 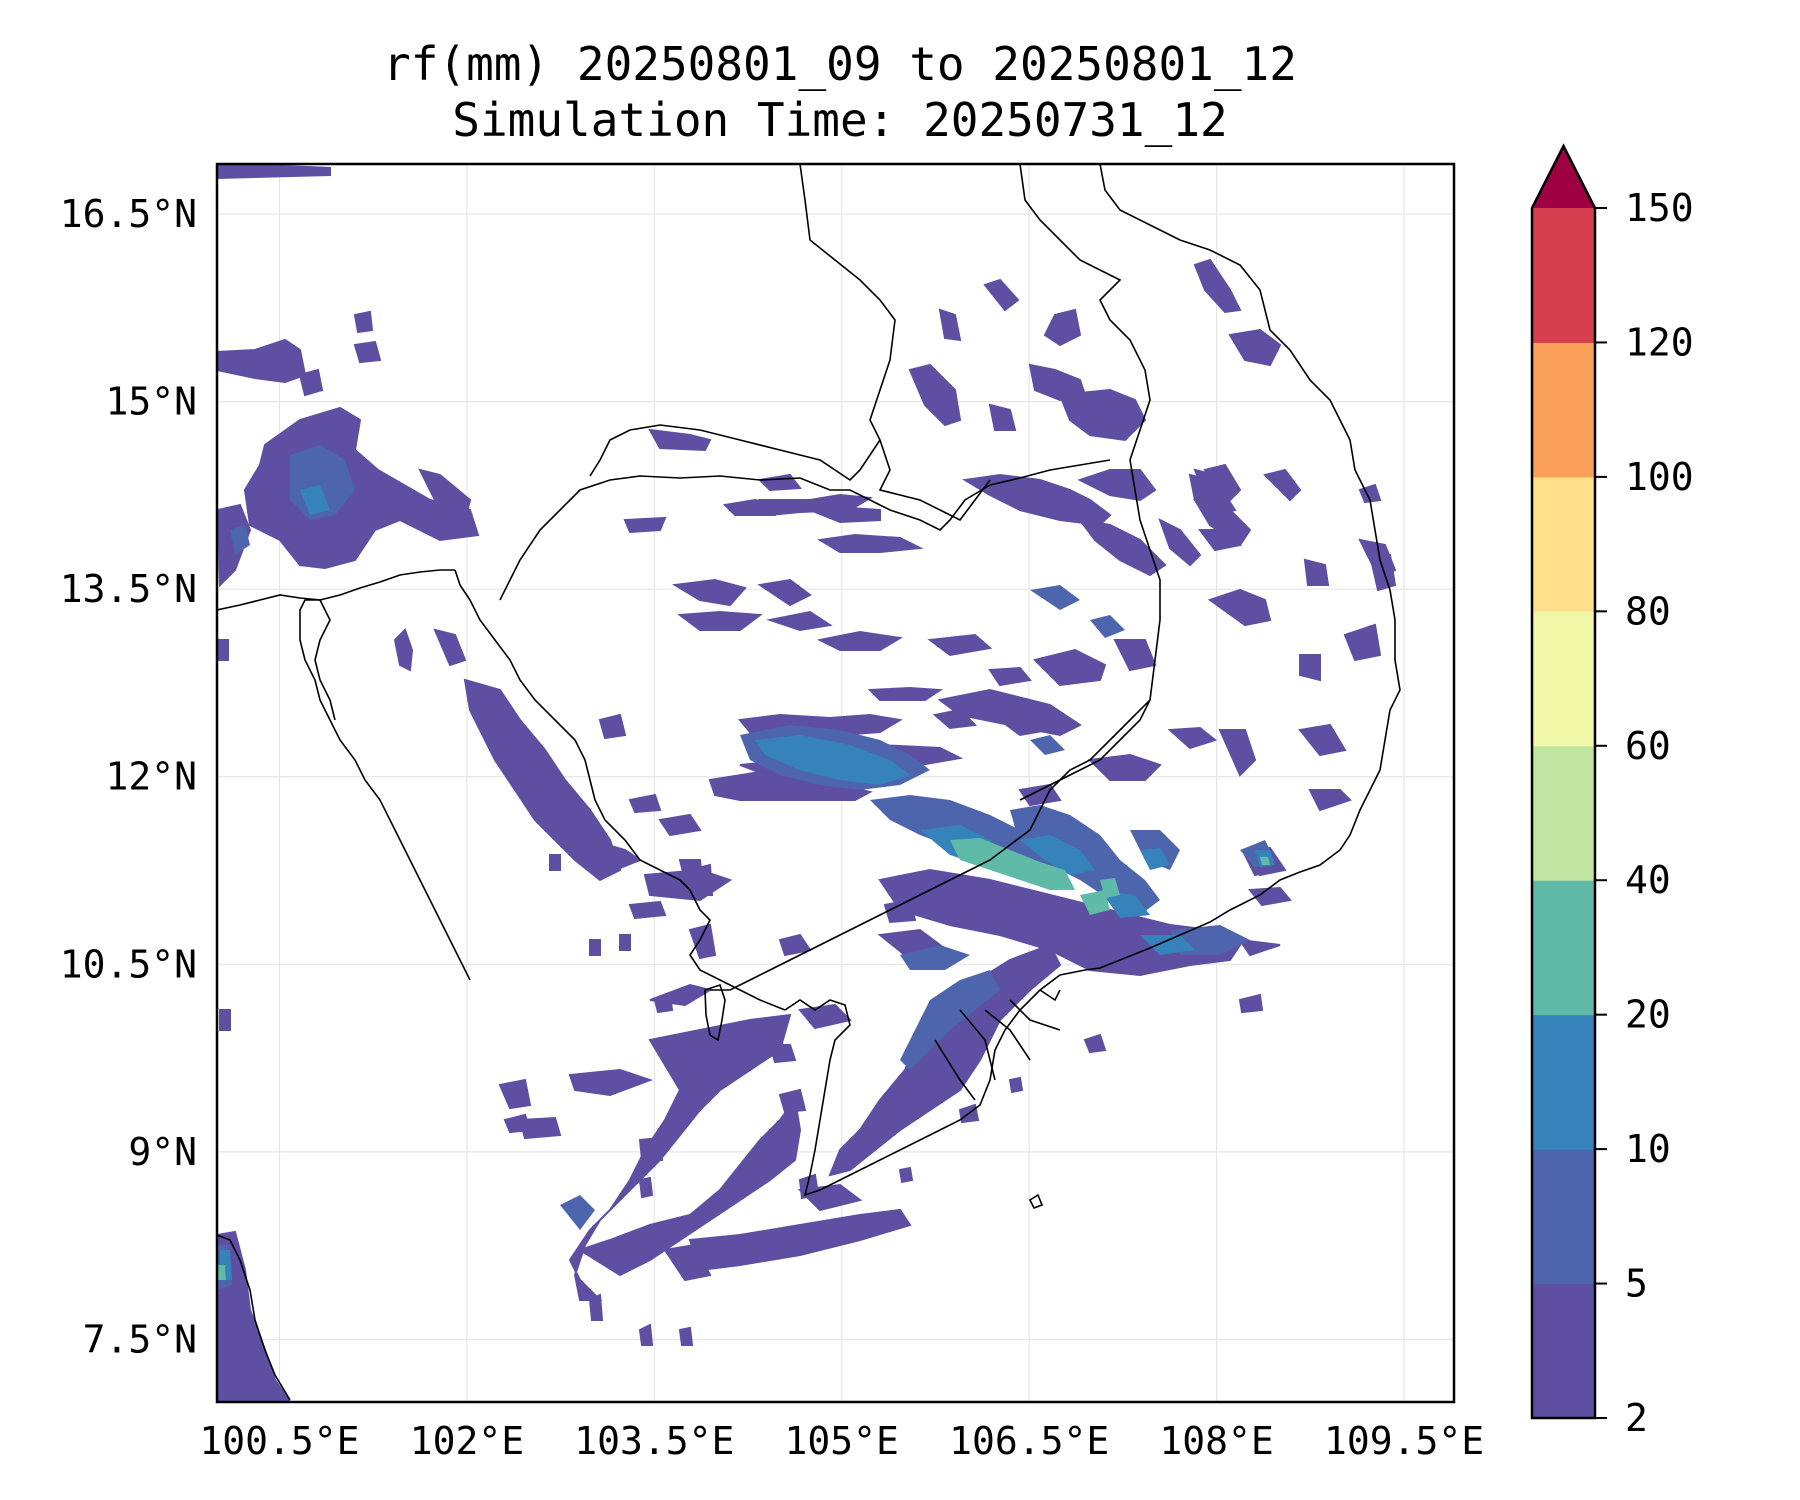 What do you see at coordinates (1636, 1418) in the screenshot?
I see `colorbar-tick-label: 2` at bounding box center [1636, 1418].